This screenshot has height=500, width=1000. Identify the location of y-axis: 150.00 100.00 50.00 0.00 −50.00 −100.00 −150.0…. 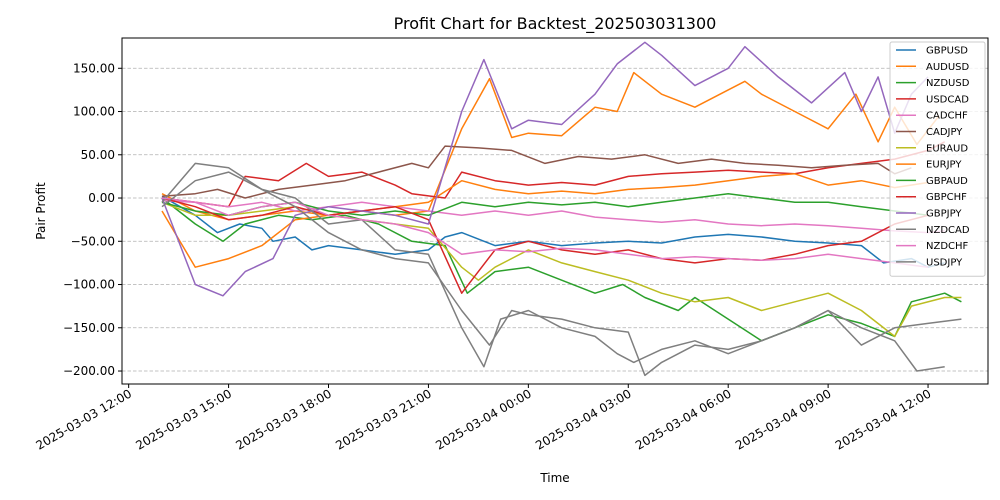
(92, 219).